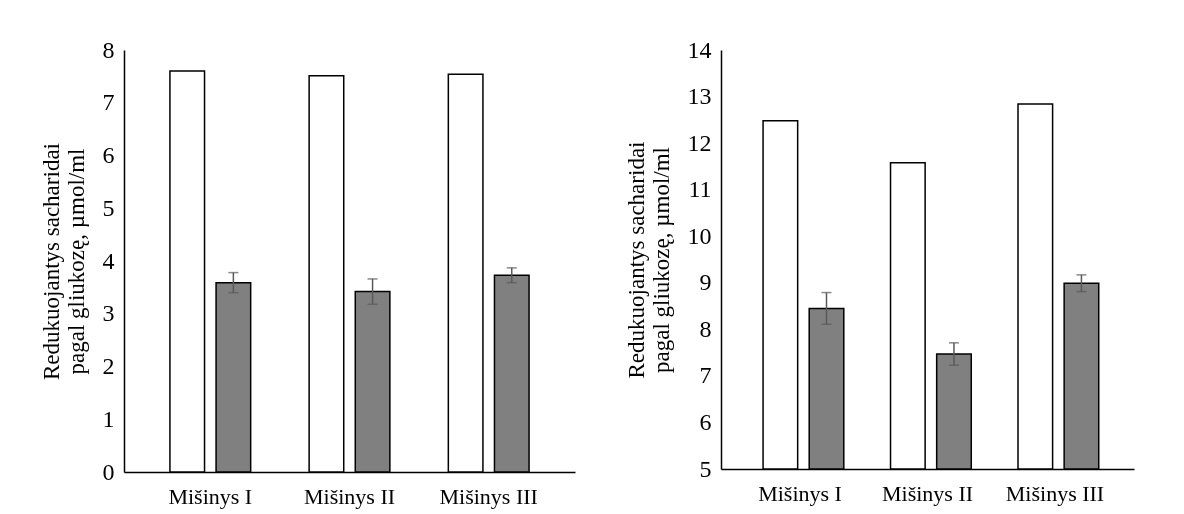 Image resolution: width=1184 pixels, height=514 pixels. Describe the element at coordinates (699, 96) in the screenshot. I see `y-tick-label: 13` at that location.